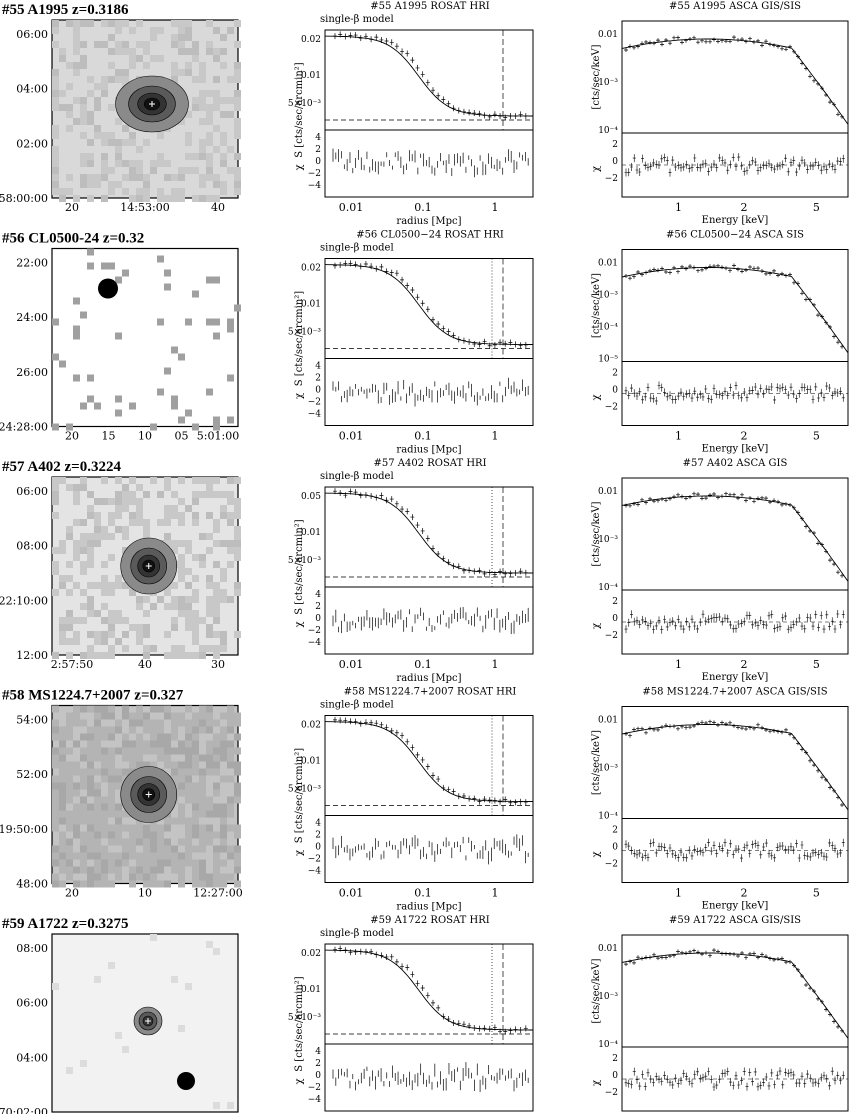  Describe the element at coordinates (217, 893) in the screenshot. I see `image-x-tick-label: 12:27:00` at that location.